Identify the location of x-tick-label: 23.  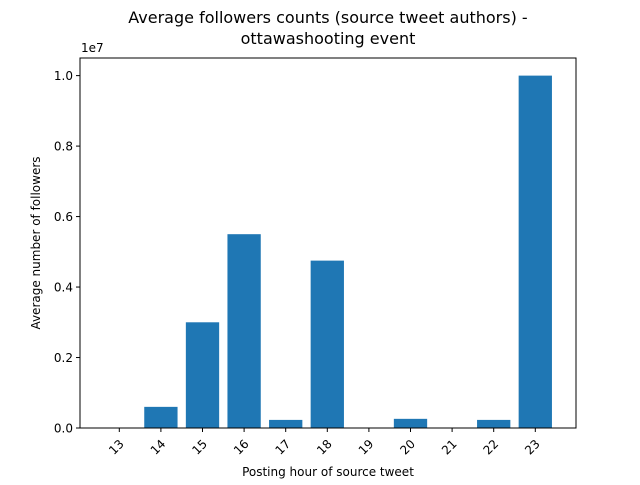
(532, 447).